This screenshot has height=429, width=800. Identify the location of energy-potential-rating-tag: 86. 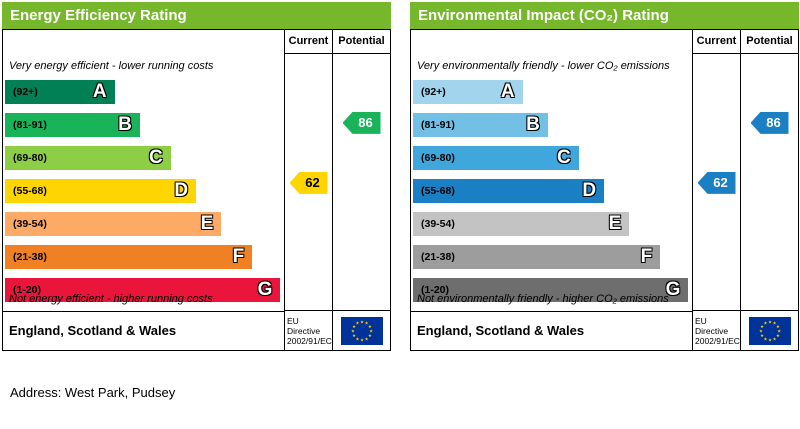
(361, 122).